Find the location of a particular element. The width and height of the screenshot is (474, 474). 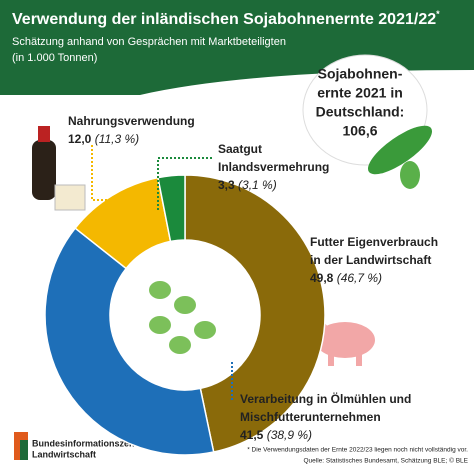

value-text: 12,0 is located at coordinates (80, 139).